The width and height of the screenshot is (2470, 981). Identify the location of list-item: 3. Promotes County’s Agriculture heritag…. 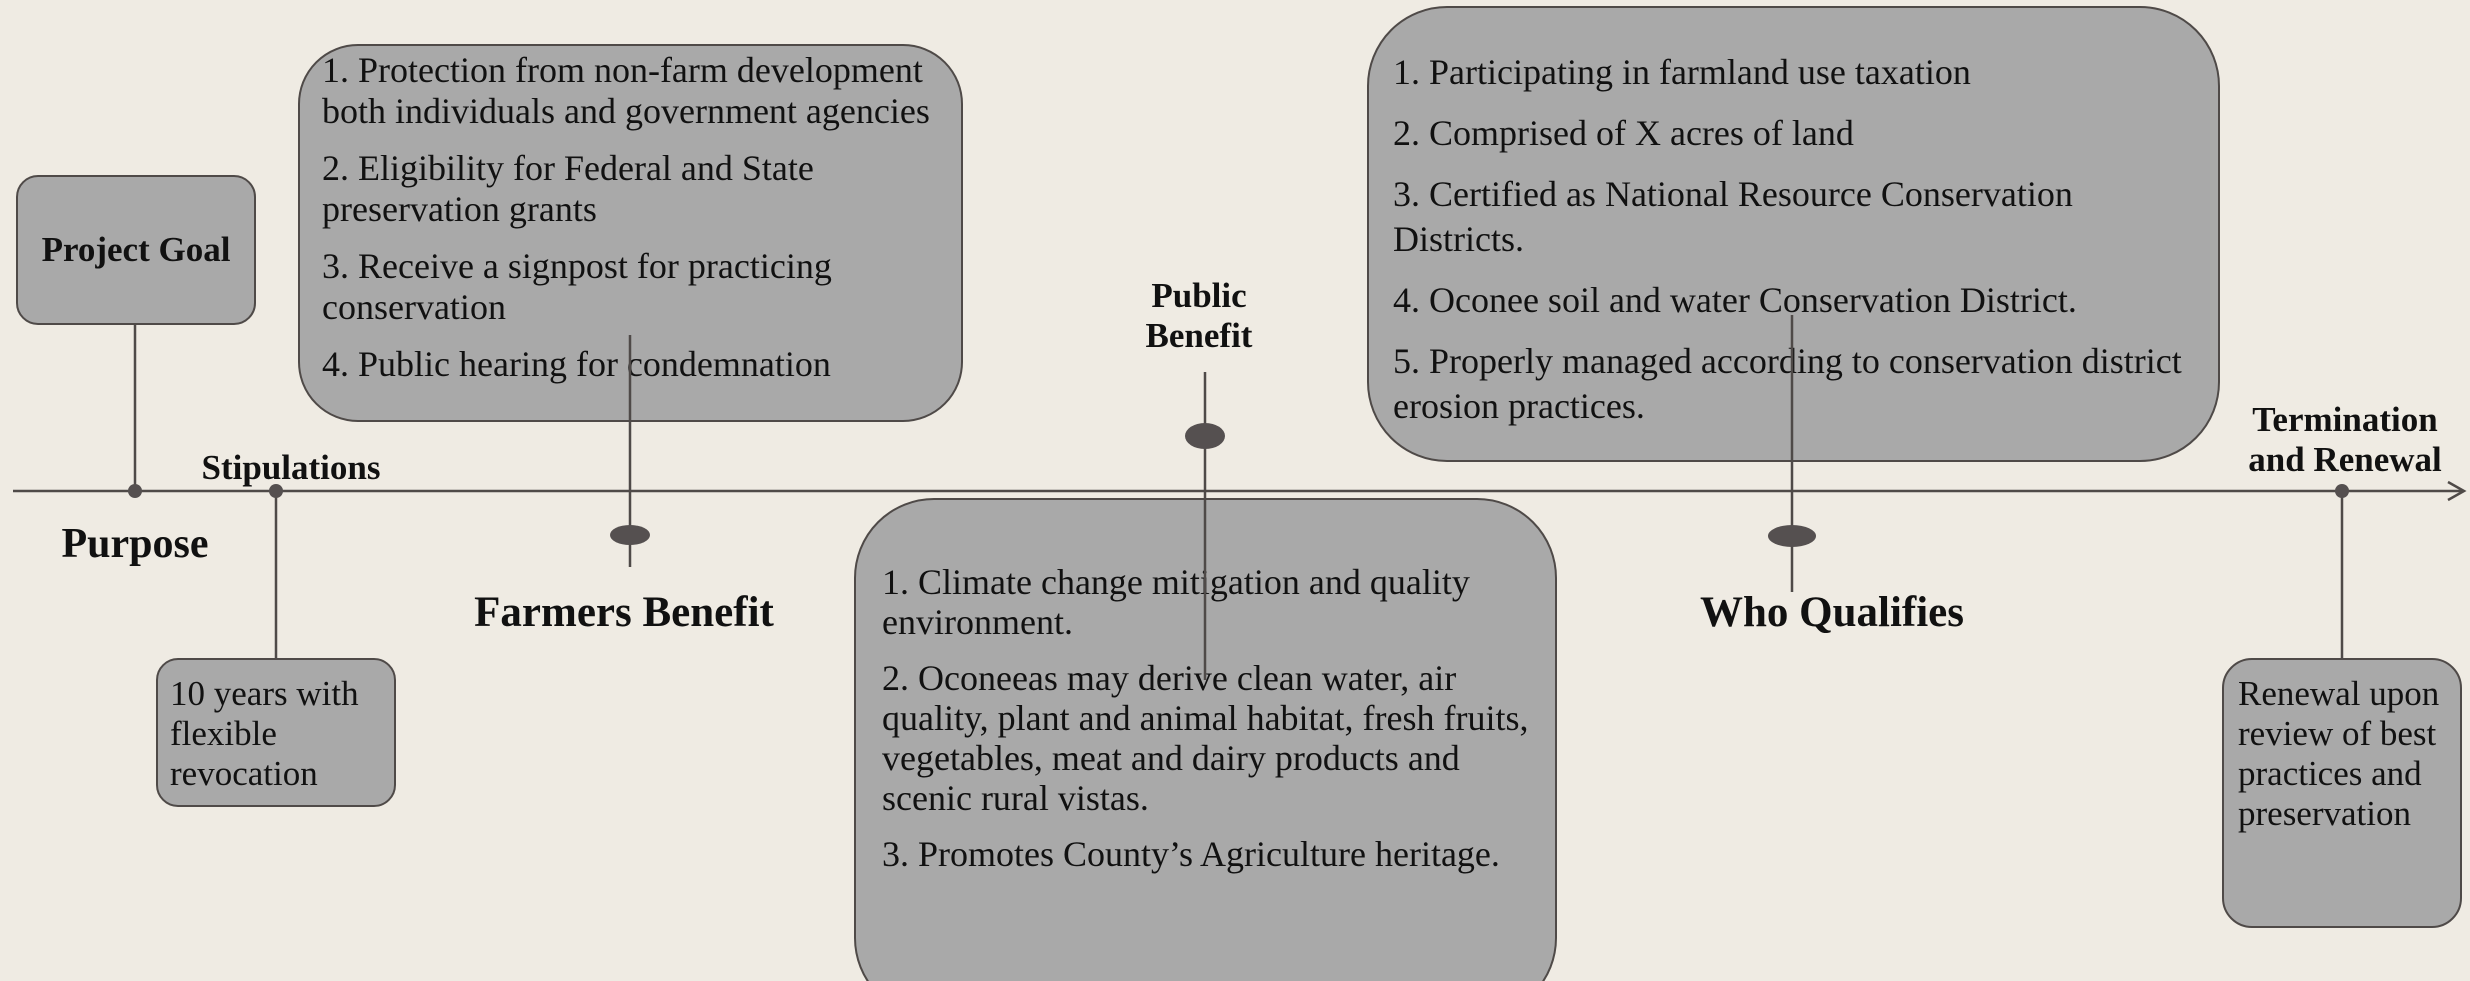
(1191, 854).